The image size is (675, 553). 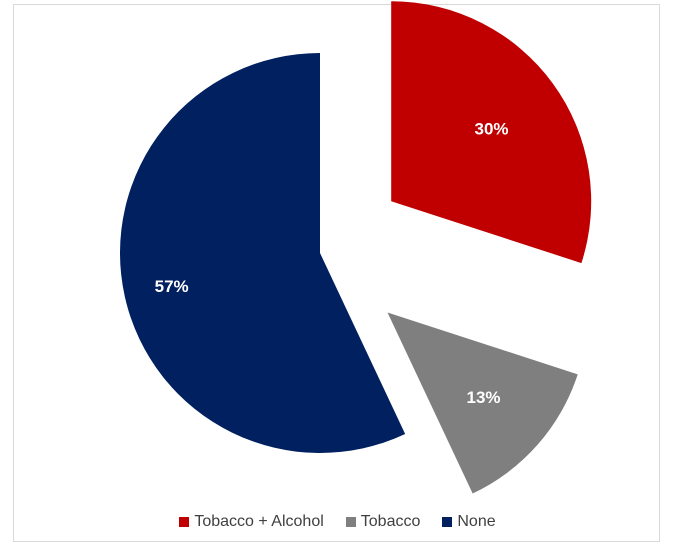 I want to click on pie-slice-tobacco, so click(x=482, y=403).